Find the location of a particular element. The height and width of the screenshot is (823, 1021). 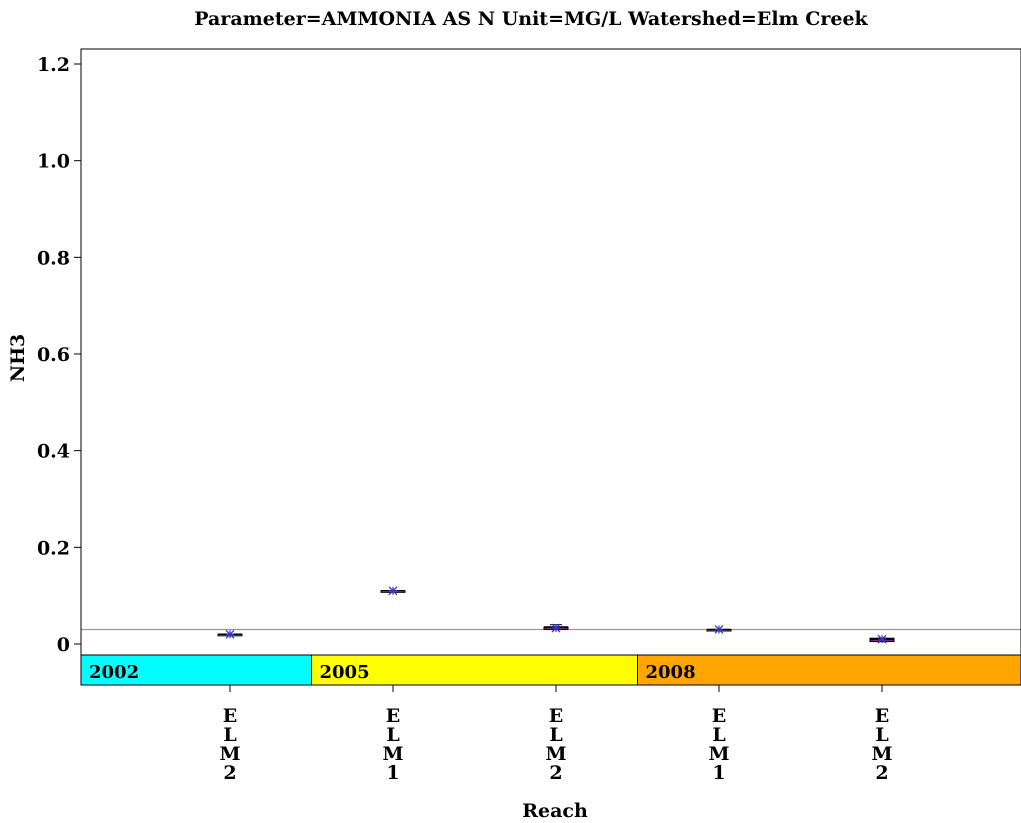

y-tick-label: 1.2 is located at coordinates (53, 65).